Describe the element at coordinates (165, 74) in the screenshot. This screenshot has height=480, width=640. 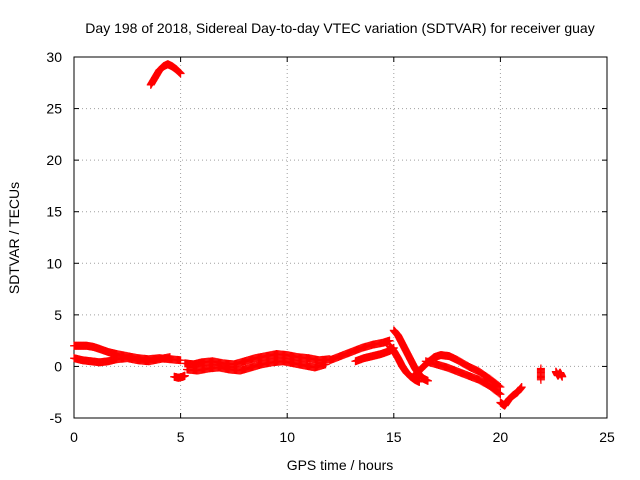
I see `series-upper-arc` at that location.